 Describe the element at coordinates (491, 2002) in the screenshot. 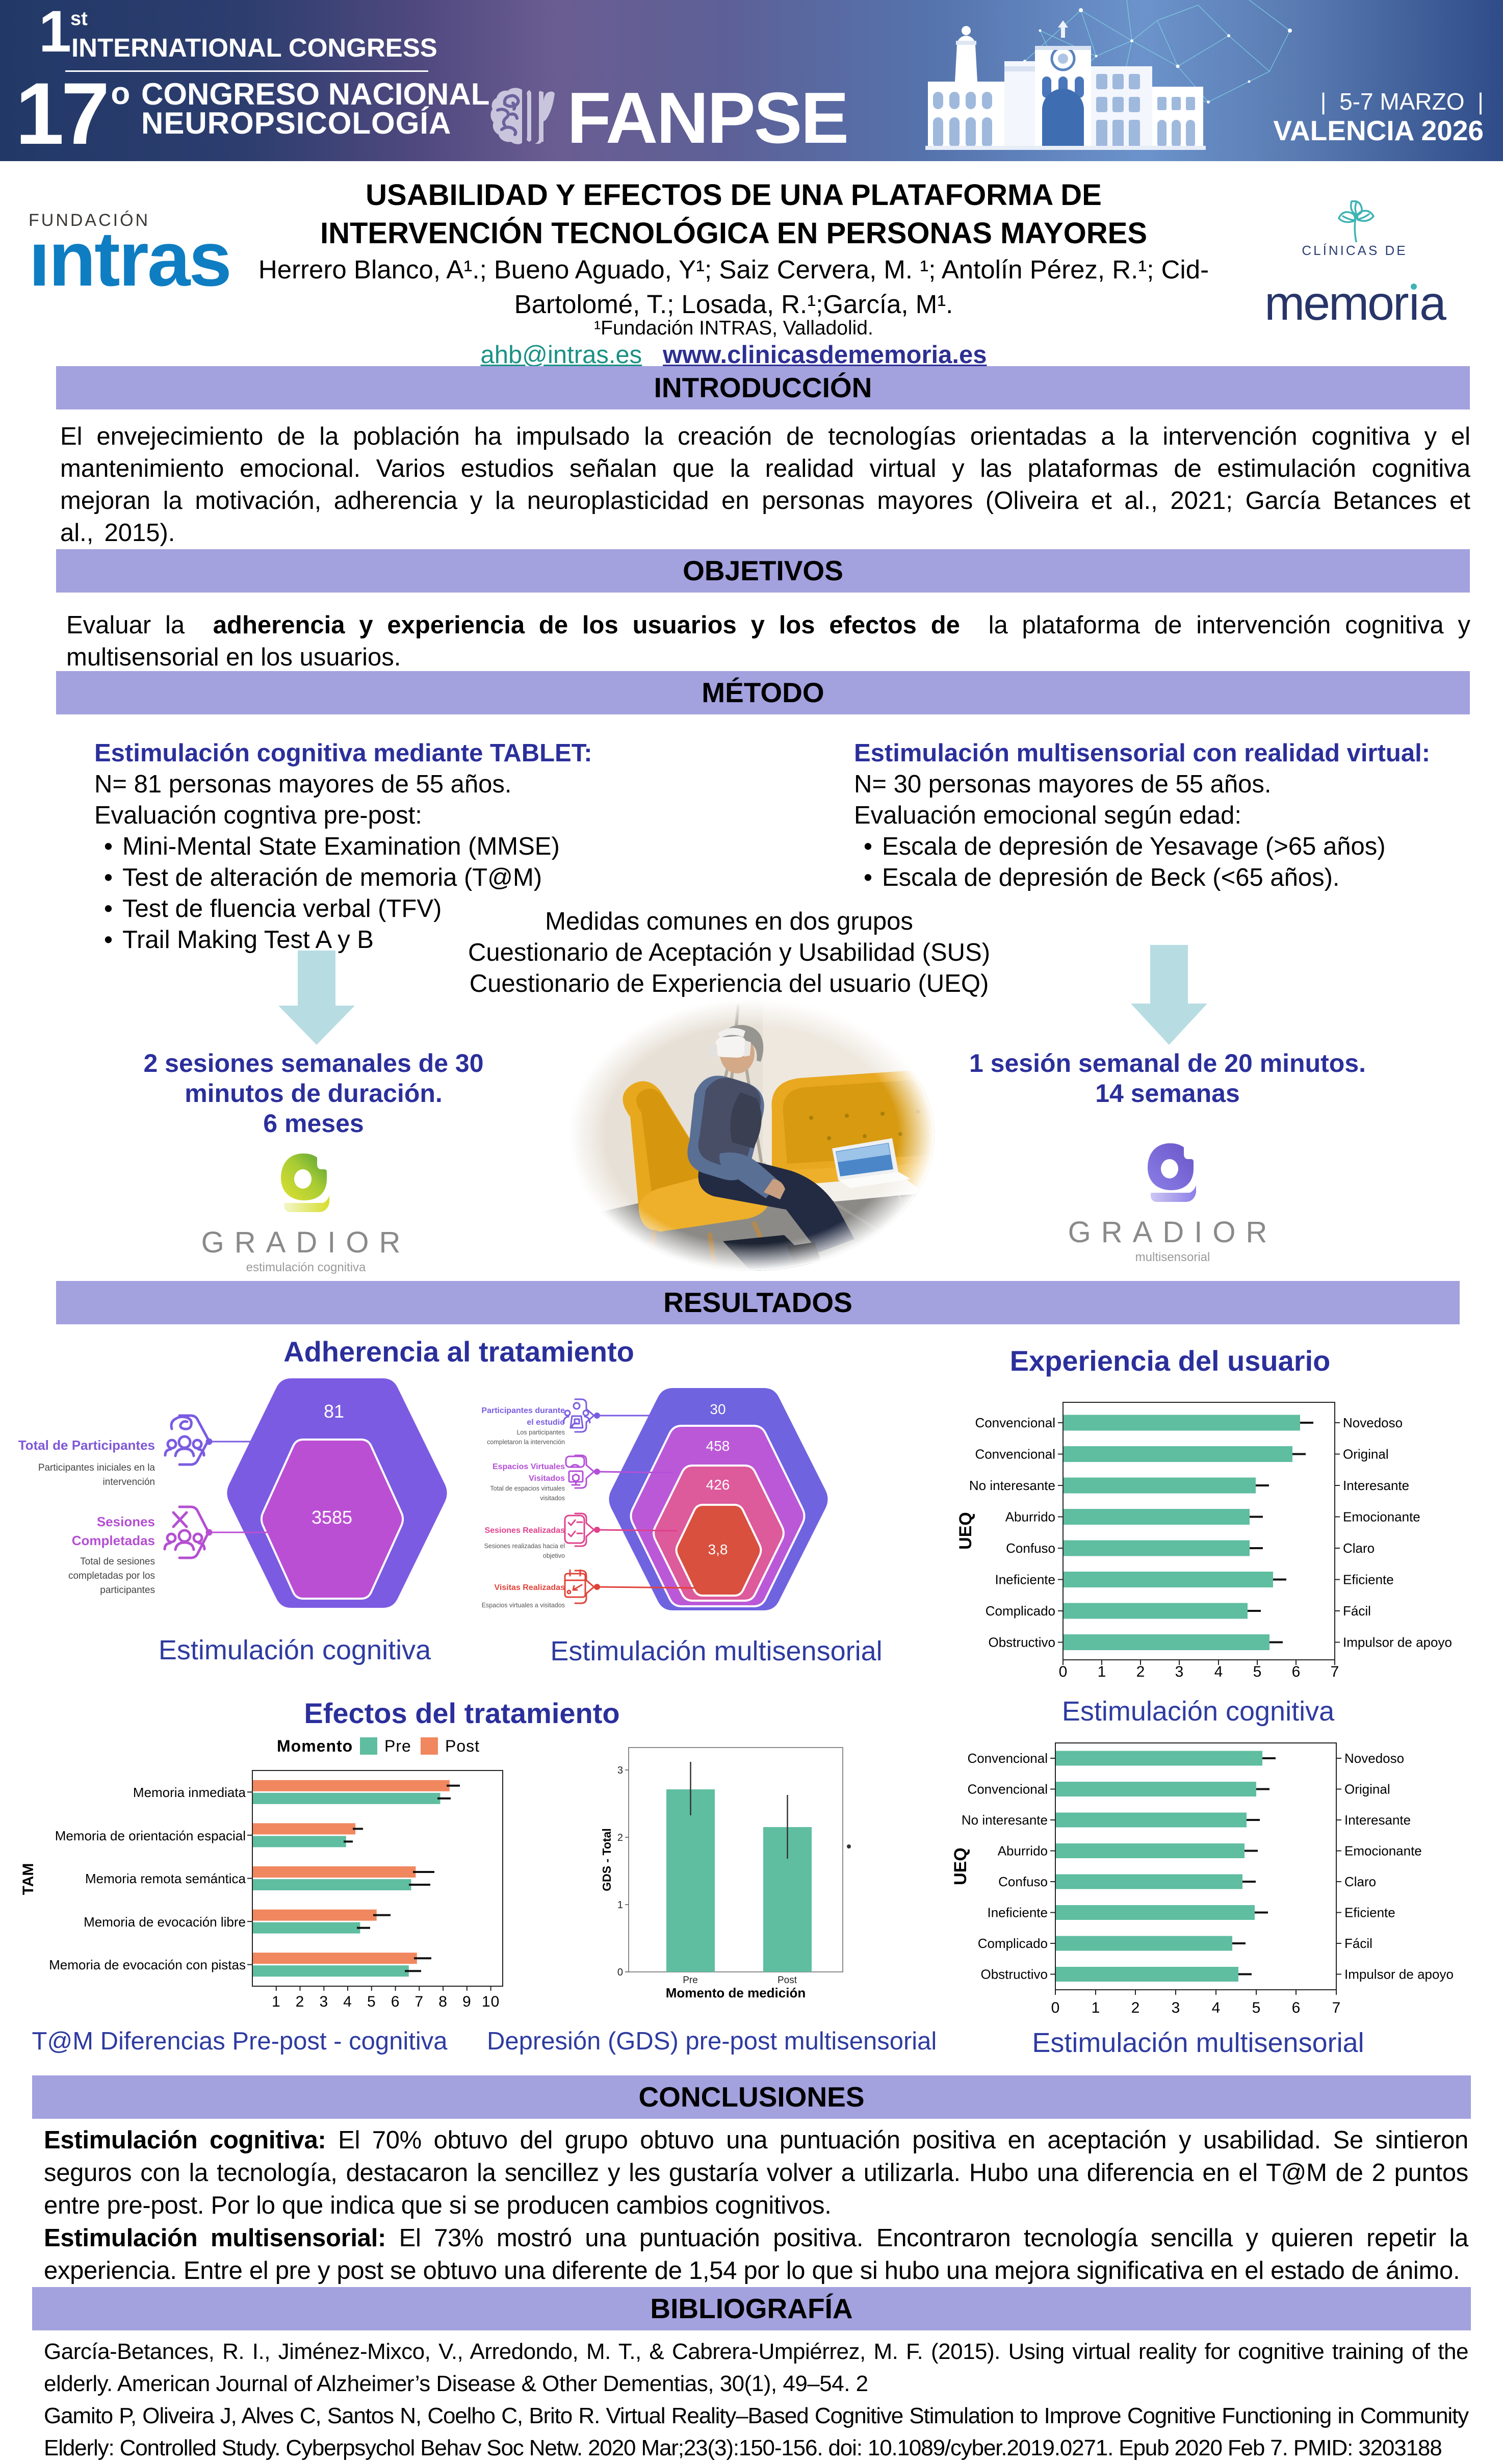

I see `svg-text: 10` at that location.